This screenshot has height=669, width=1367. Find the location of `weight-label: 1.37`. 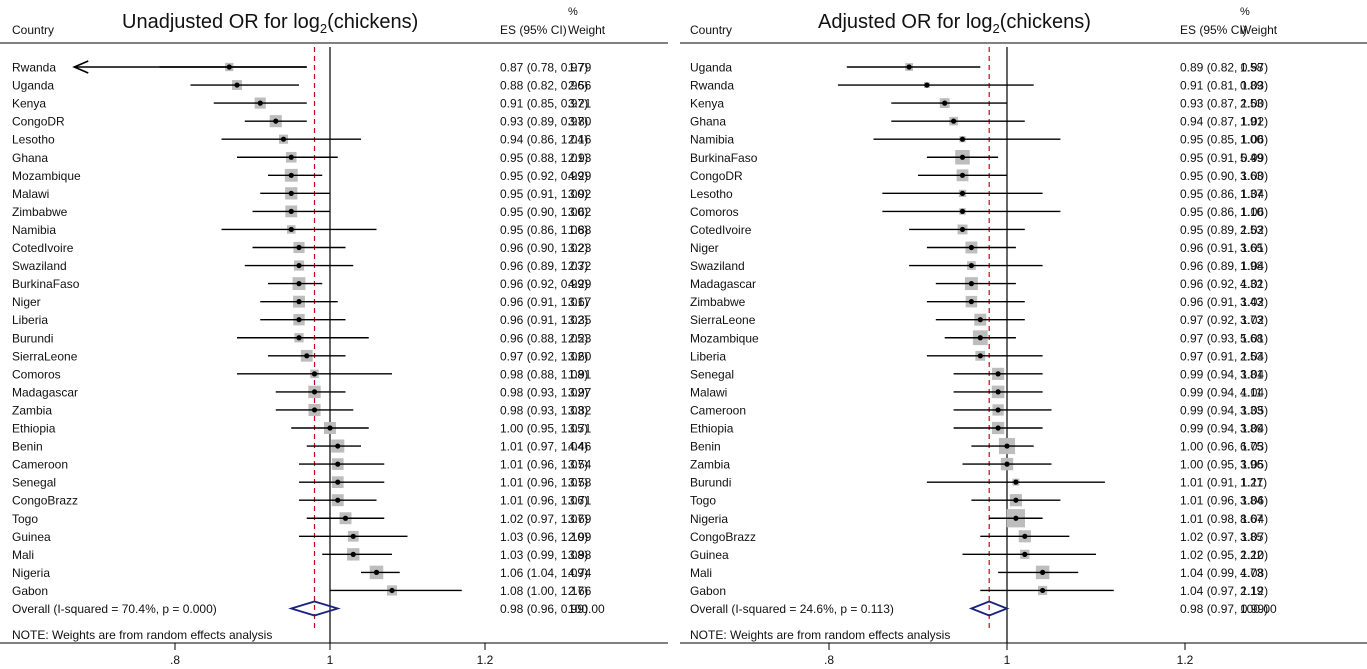

weight-label: 1.37 is located at coordinates (1252, 194).